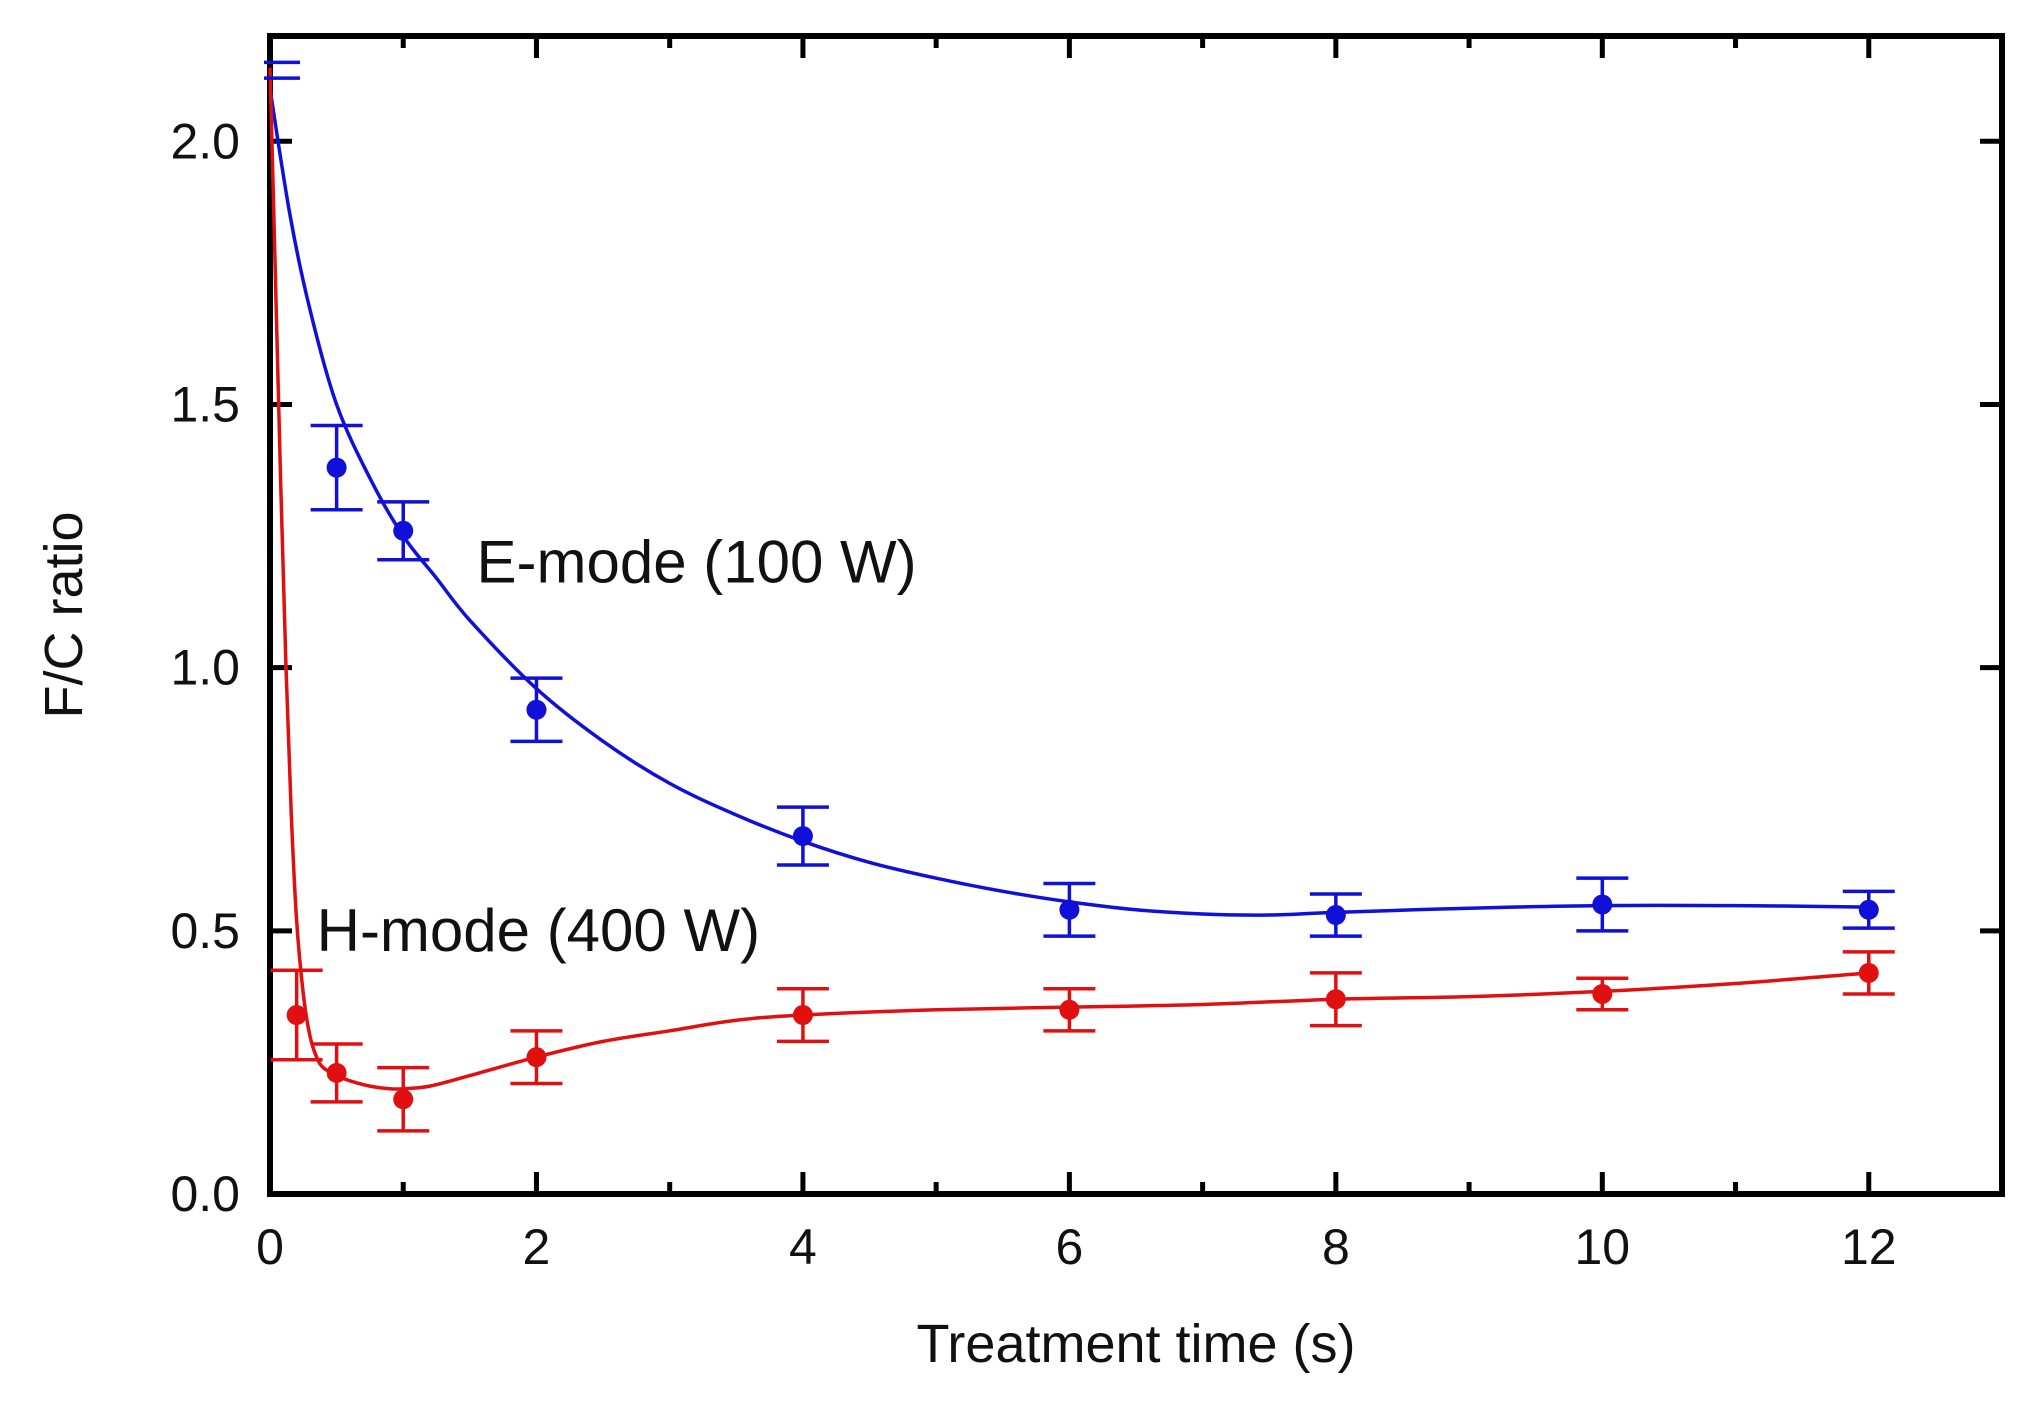 This screenshot has height=1405, width=2040. I want to click on y-tick-label: 1.5, so click(205, 404).